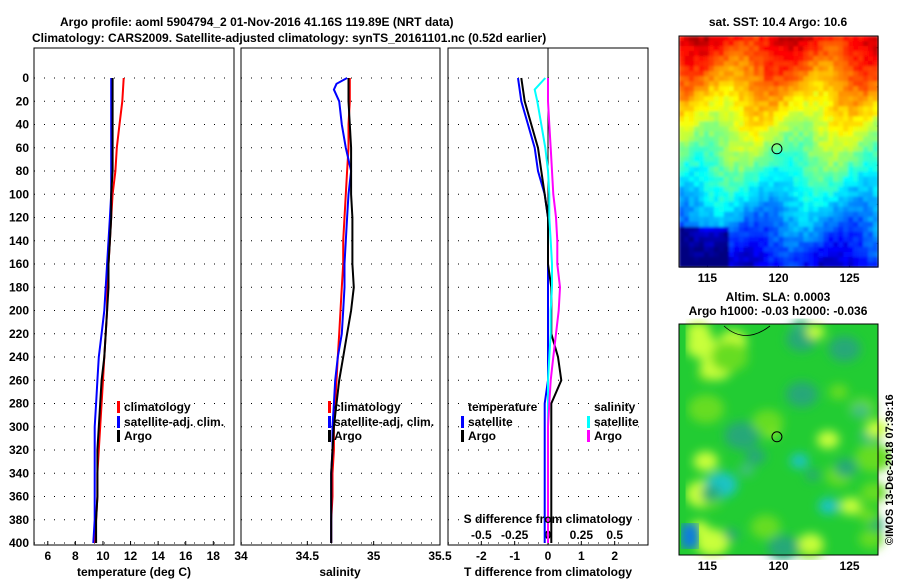 Image resolution: width=900 pixels, height=580 pixels. What do you see at coordinates (876, 429) in the screenshot?
I see `sla-blob` at bounding box center [876, 429].